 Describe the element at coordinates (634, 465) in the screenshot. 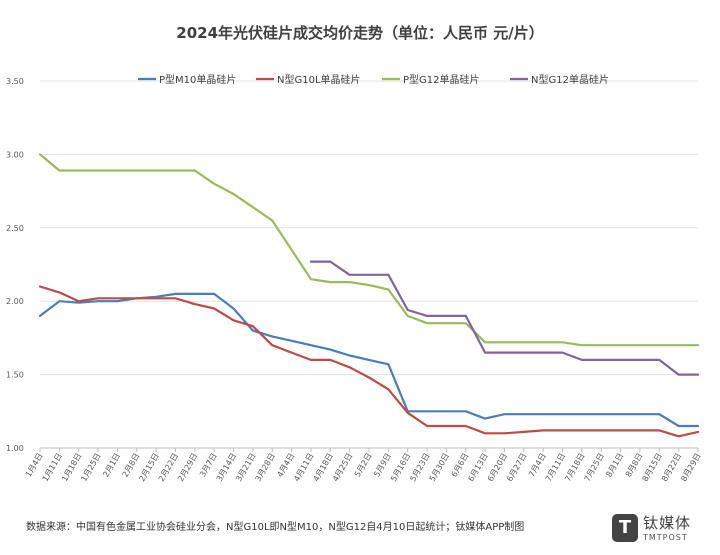

I see `x-tick-label: 8月8日` at that location.